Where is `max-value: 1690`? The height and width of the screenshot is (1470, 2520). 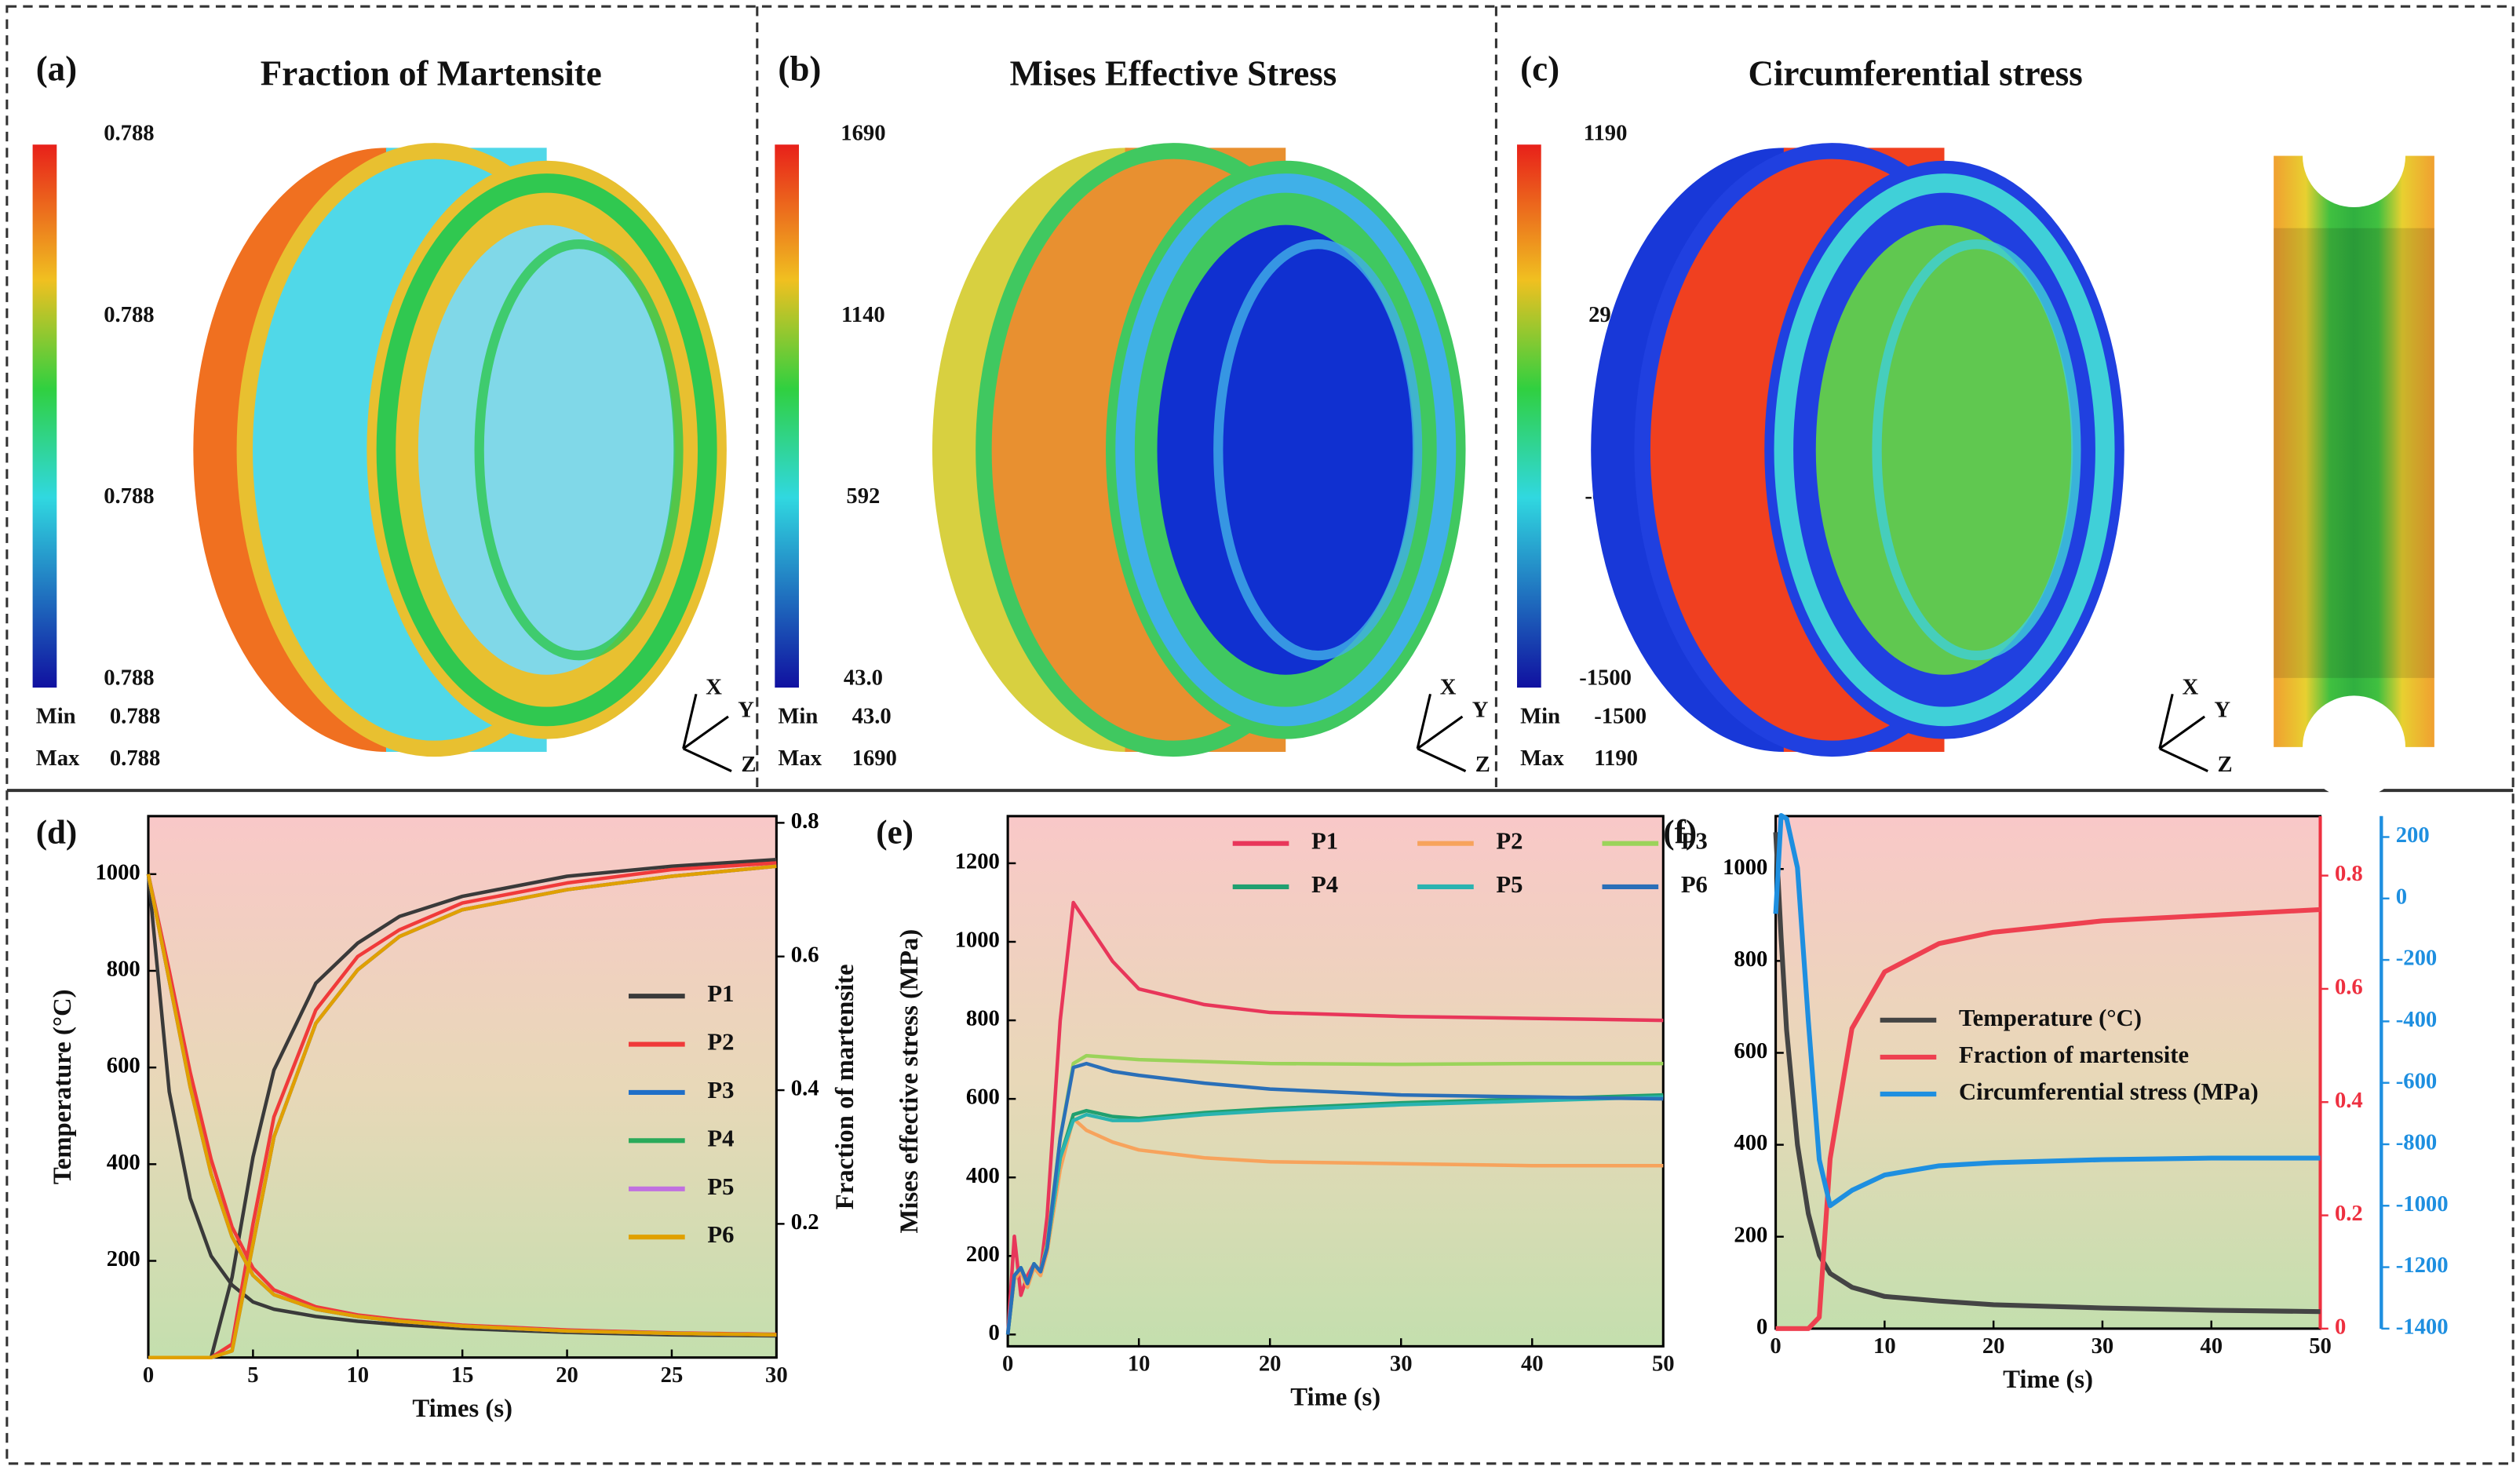
max-value: 1690 is located at coordinates (874, 758).